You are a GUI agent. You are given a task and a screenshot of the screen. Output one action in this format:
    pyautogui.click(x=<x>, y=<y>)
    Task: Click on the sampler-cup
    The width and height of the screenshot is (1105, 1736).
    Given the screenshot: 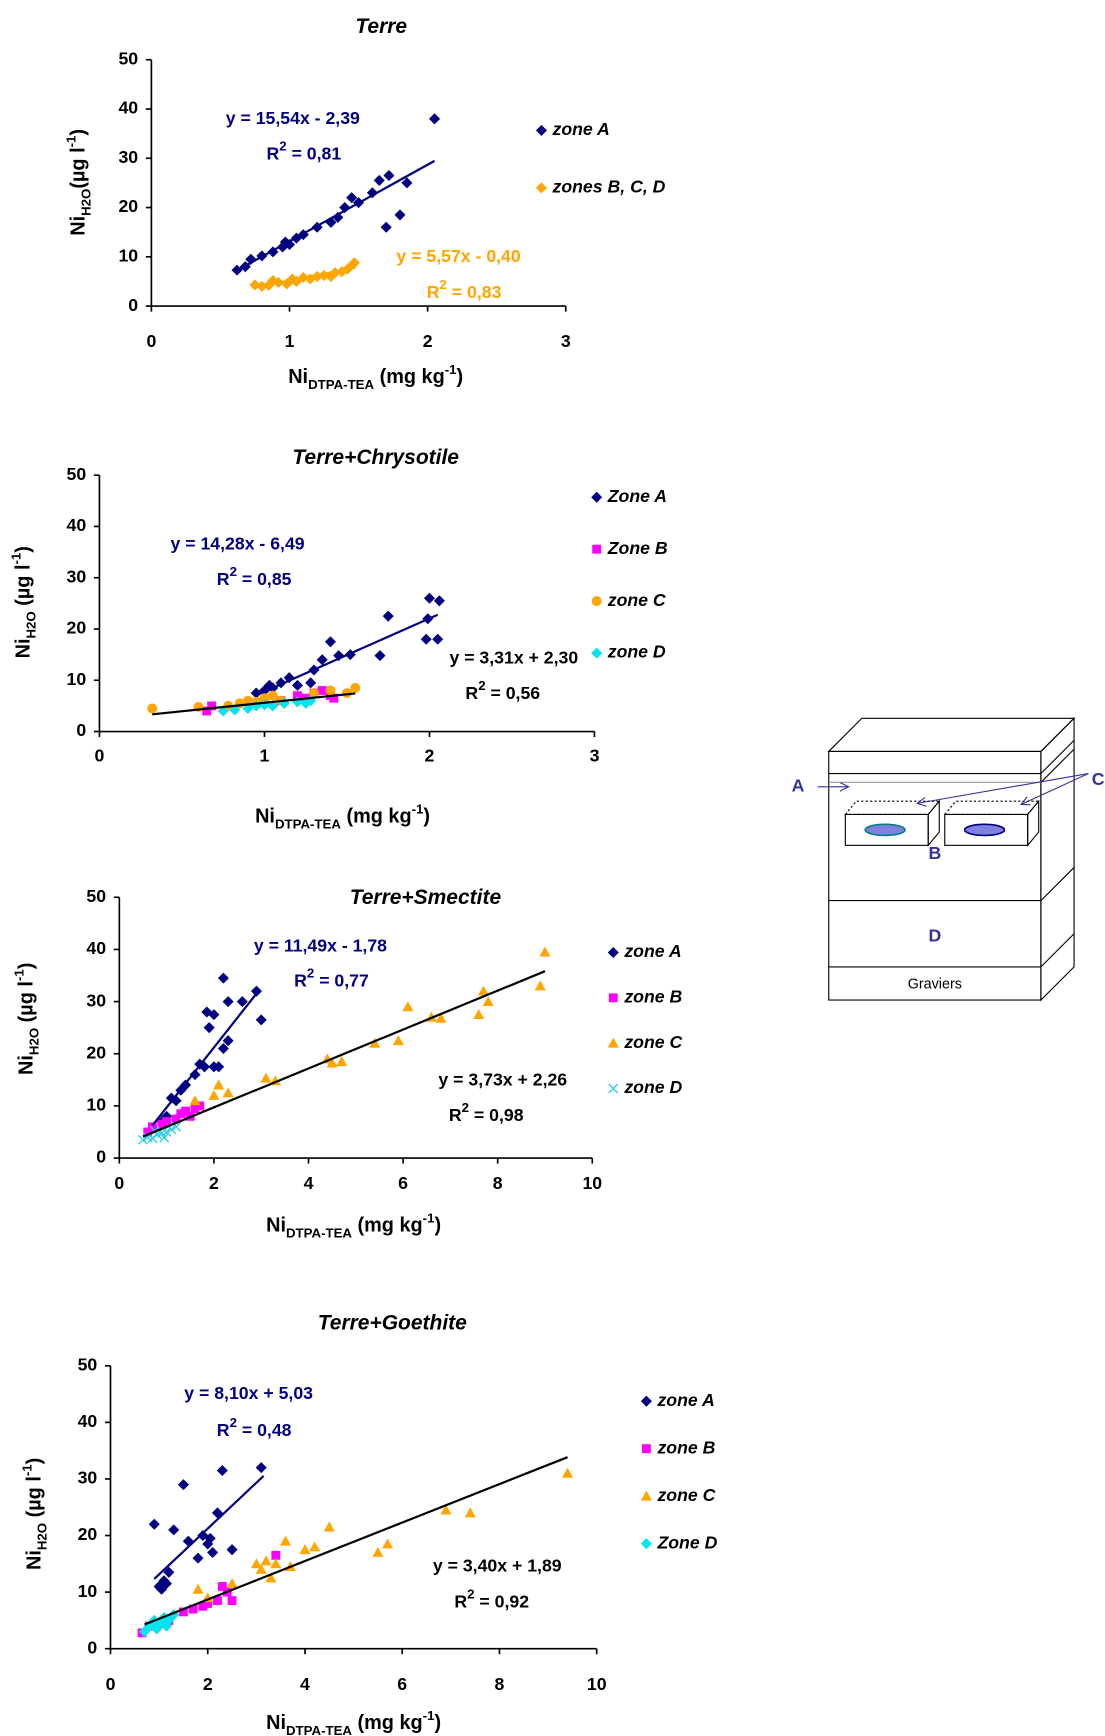 What is the action you would take?
    pyautogui.click(x=885, y=830)
    